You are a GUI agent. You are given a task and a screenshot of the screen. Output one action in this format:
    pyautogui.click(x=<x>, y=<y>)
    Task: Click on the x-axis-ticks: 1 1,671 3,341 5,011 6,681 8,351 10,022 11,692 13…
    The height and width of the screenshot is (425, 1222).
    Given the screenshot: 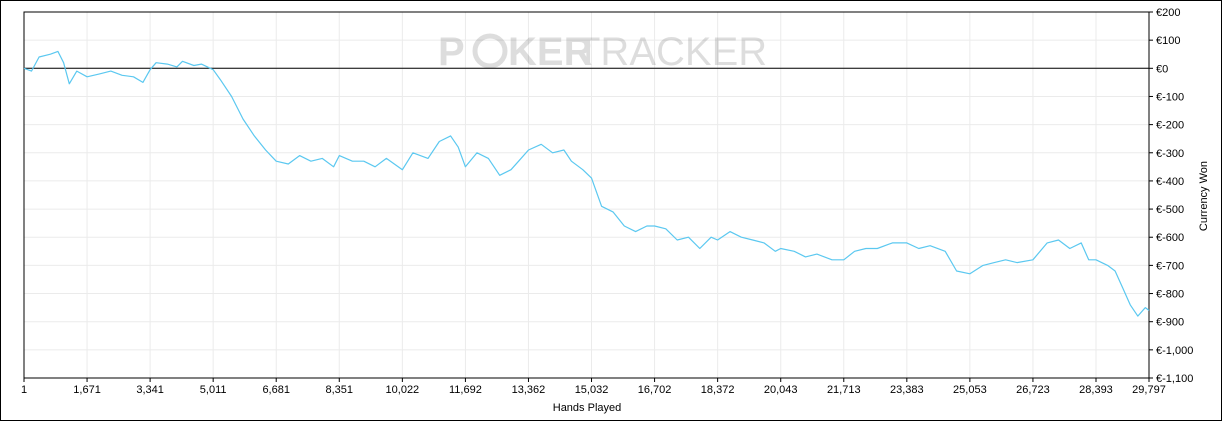 What is the action you would take?
    pyautogui.click(x=593, y=387)
    